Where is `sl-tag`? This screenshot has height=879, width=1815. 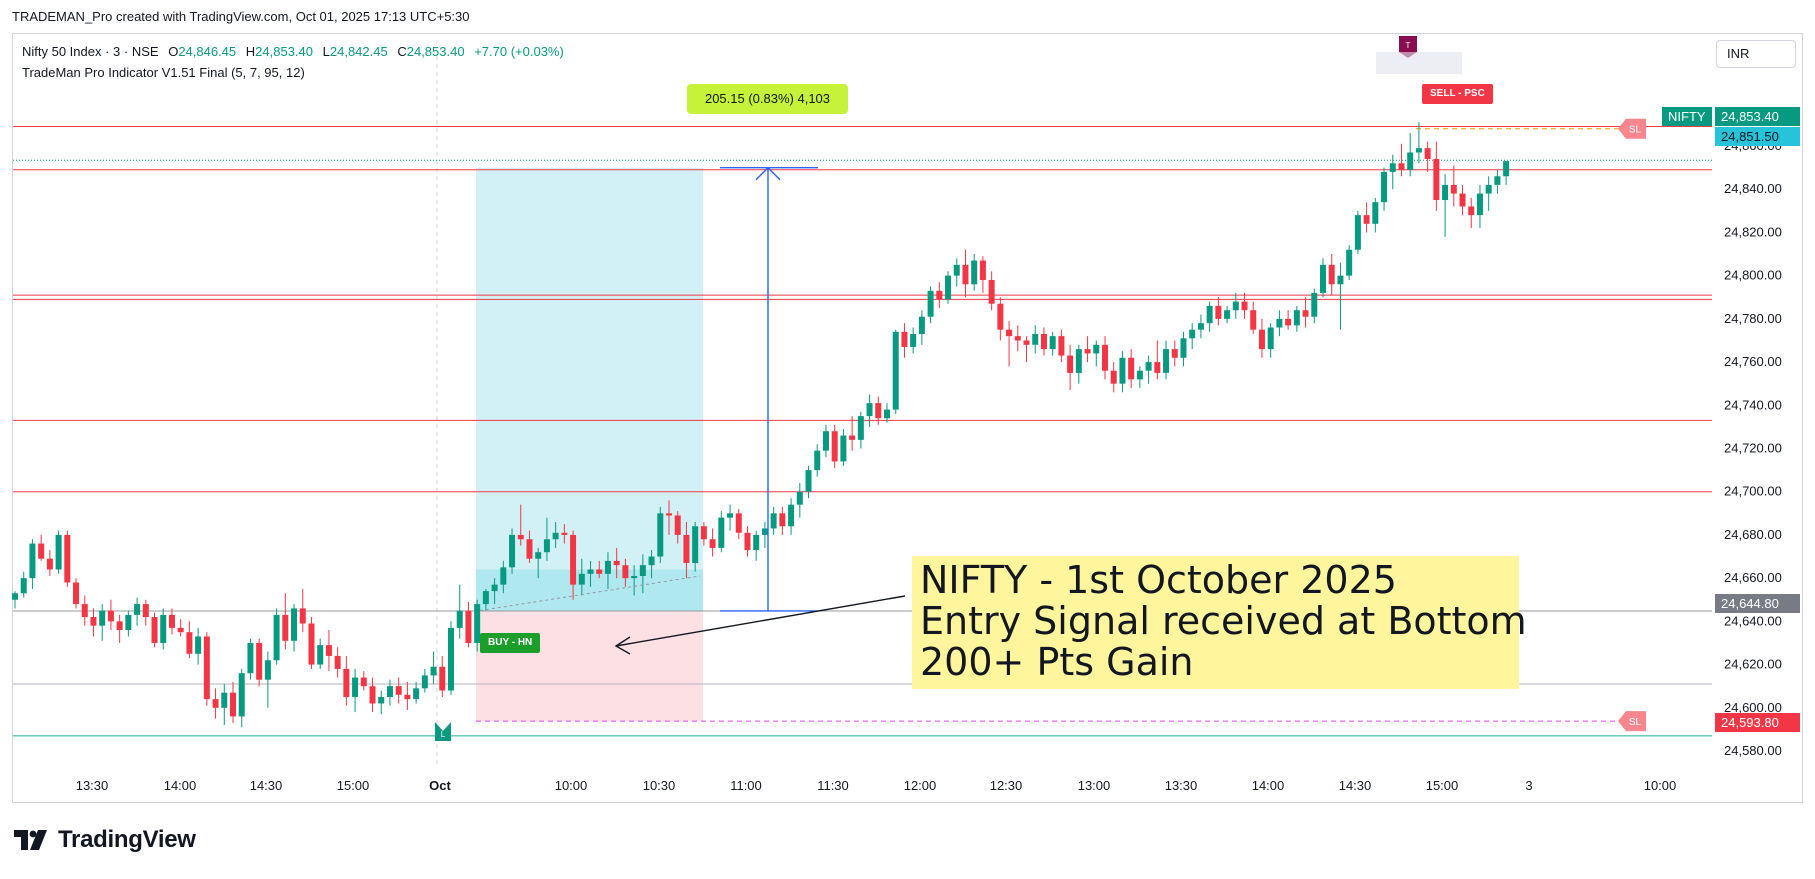
sl-tag is located at coordinates (1632, 721).